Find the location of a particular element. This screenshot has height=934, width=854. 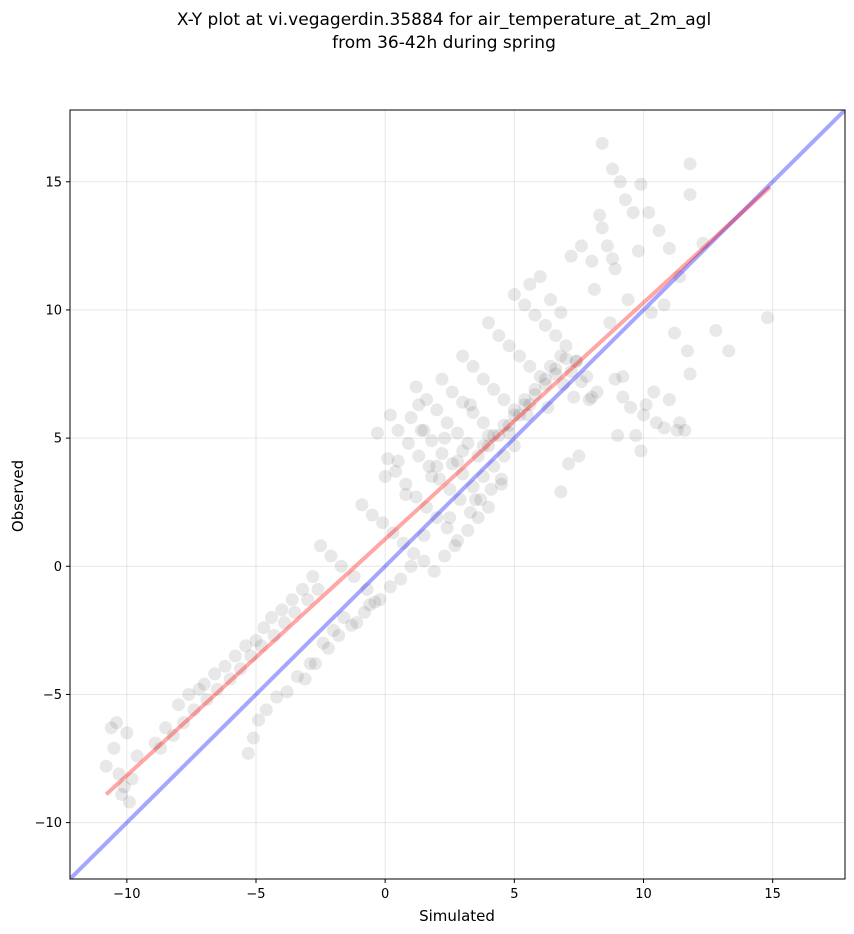

y-axis-label: Observed is located at coordinates (18, 496).